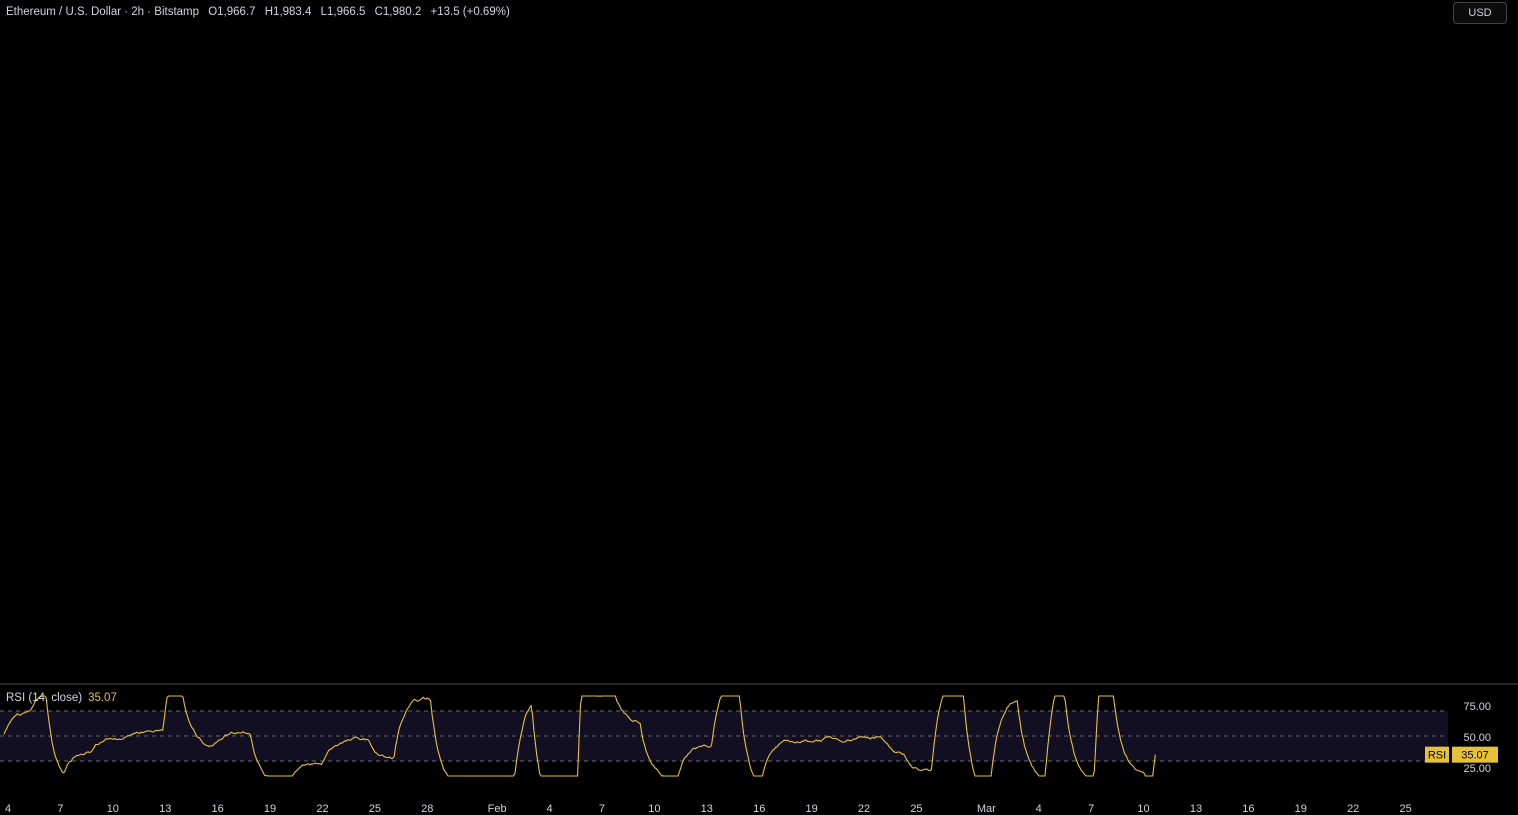  What do you see at coordinates (470, 12) in the screenshot?
I see `ohlc-change: +13.5 (+0.69%)` at bounding box center [470, 12].